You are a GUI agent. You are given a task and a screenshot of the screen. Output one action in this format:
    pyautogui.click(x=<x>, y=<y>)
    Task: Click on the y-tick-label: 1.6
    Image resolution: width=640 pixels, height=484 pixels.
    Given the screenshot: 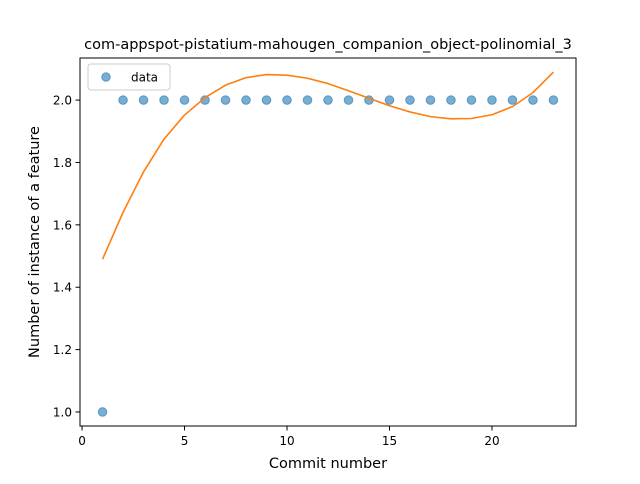 What is the action you would take?
    pyautogui.click(x=62, y=225)
    